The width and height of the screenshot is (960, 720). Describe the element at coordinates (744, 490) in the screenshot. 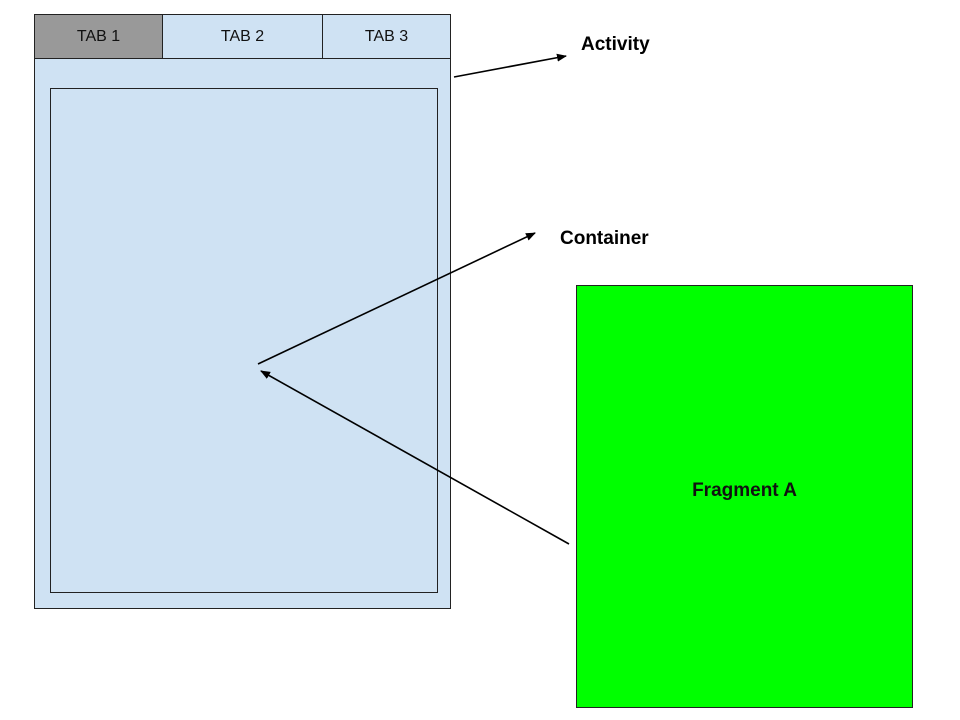

I see `fragment-a-label: Fragment A` at that location.